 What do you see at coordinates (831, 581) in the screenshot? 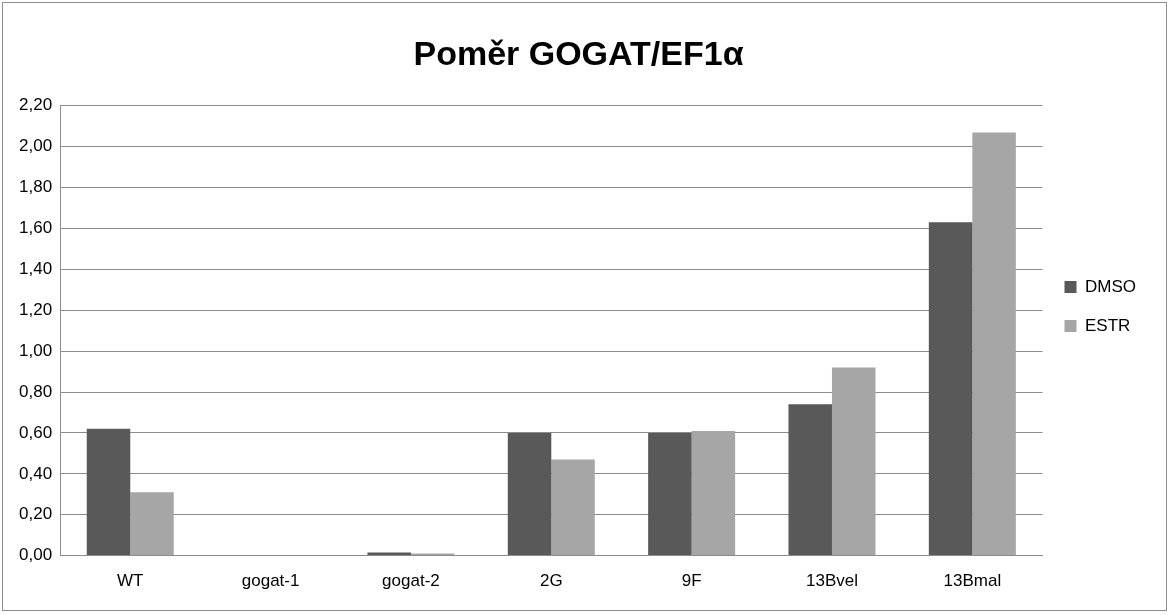
I see `x-tick-label: 13Bvel` at bounding box center [831, 581].